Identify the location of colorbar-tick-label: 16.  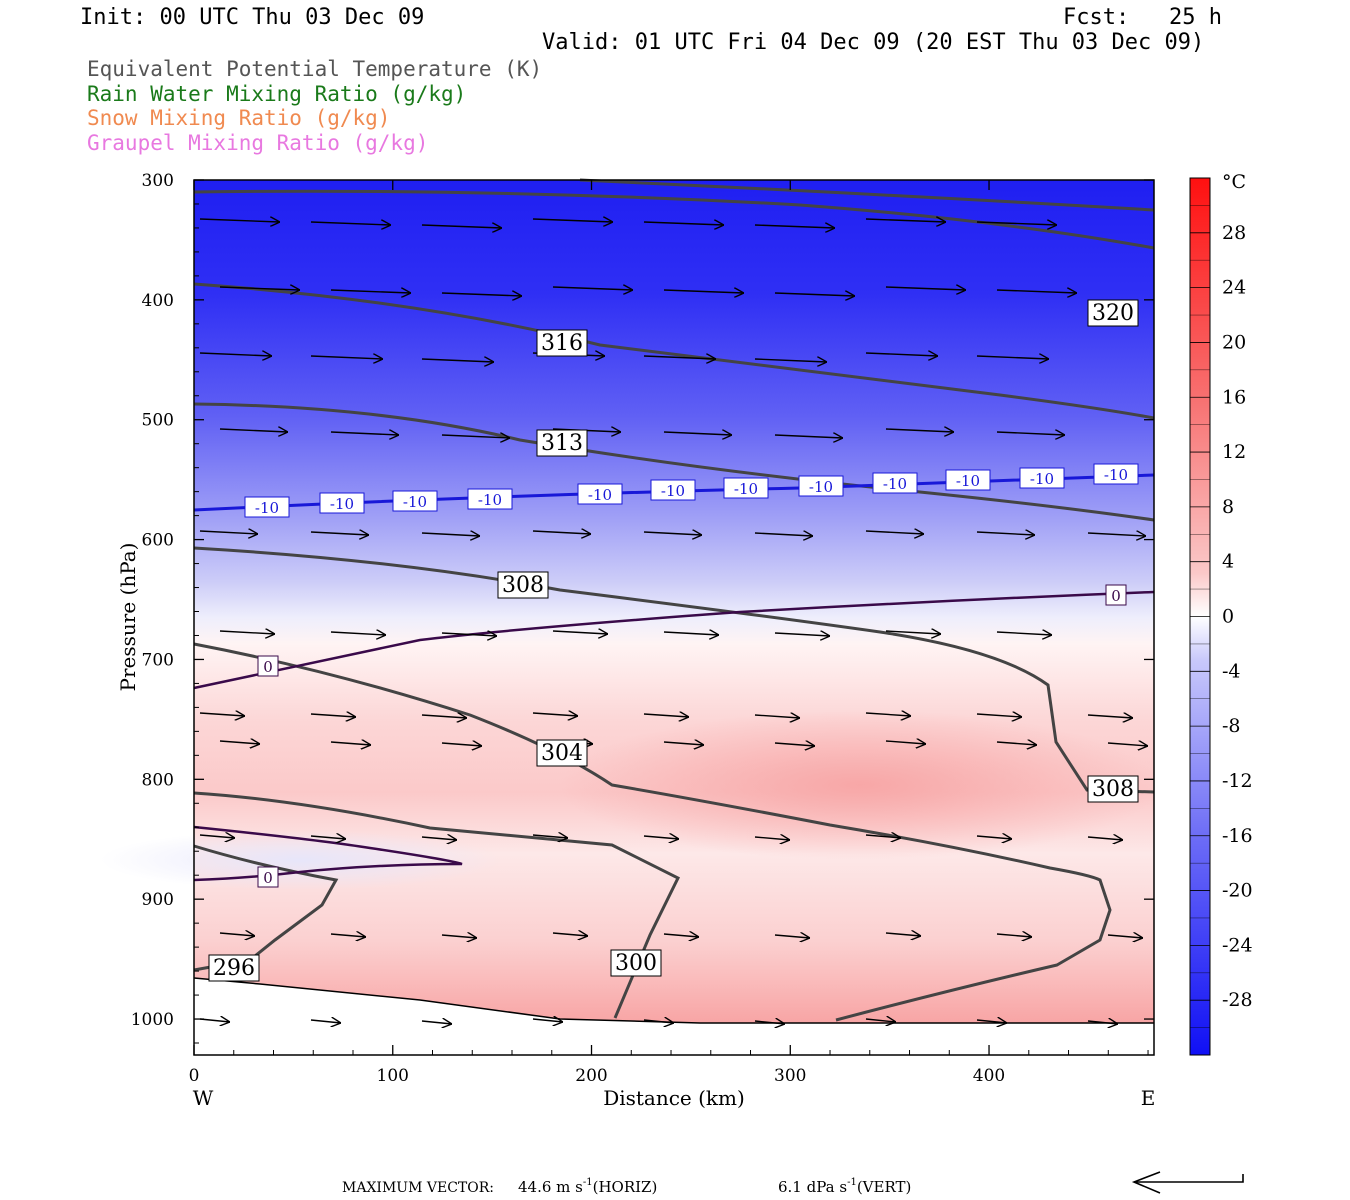
(1234, 397).